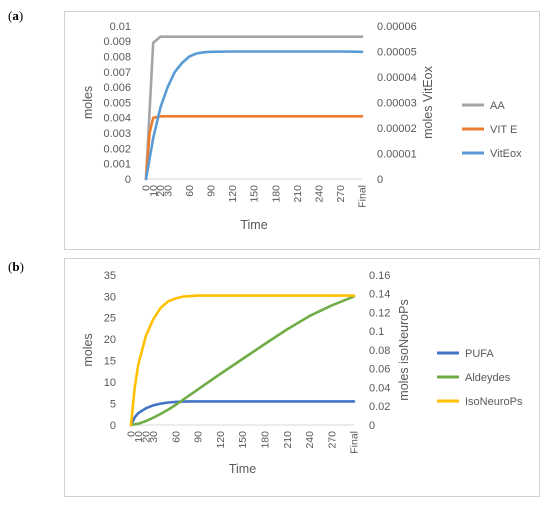  Describe the element at coordinates (397, 78) in the screenshot. I see `y2-tick-label: 0.00004` at that location.